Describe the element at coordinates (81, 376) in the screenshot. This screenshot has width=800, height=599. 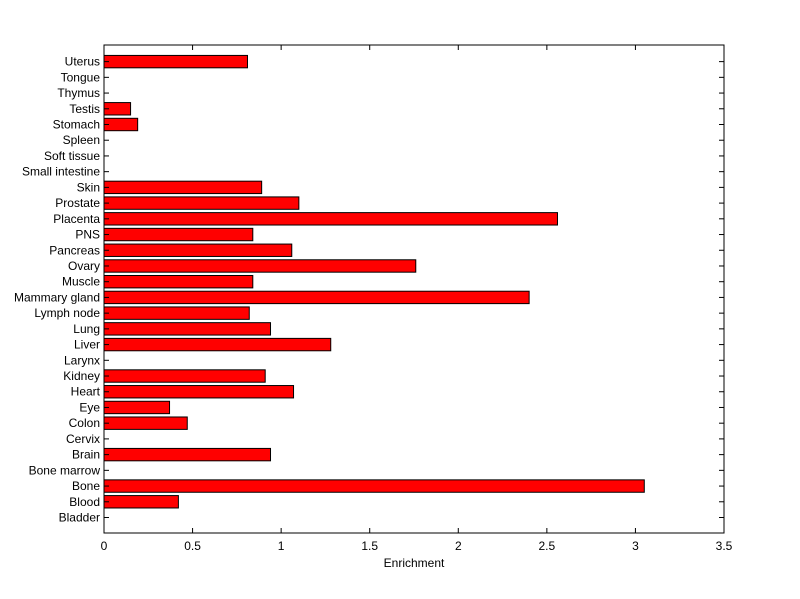
I see `category-label: Kidney` at that location.